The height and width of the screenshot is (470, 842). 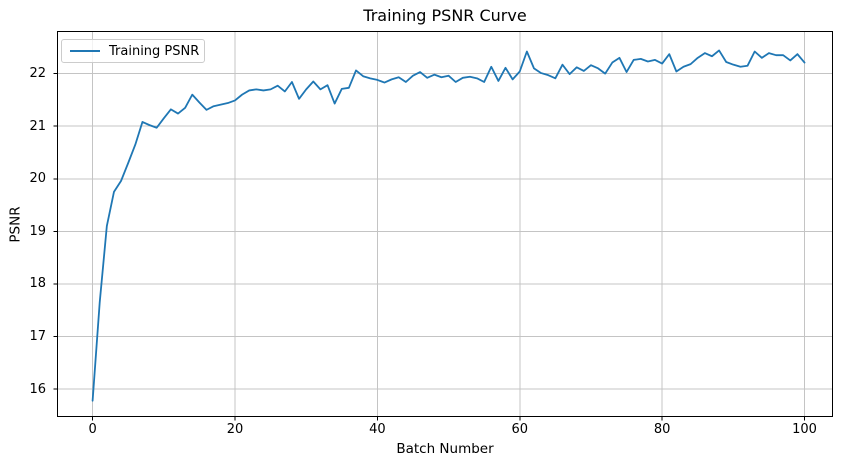 What do you see at coordinates (445, 449) in the screenshot?
I see `x-axis-label: Batch Number` at bounding box center [445, 449].